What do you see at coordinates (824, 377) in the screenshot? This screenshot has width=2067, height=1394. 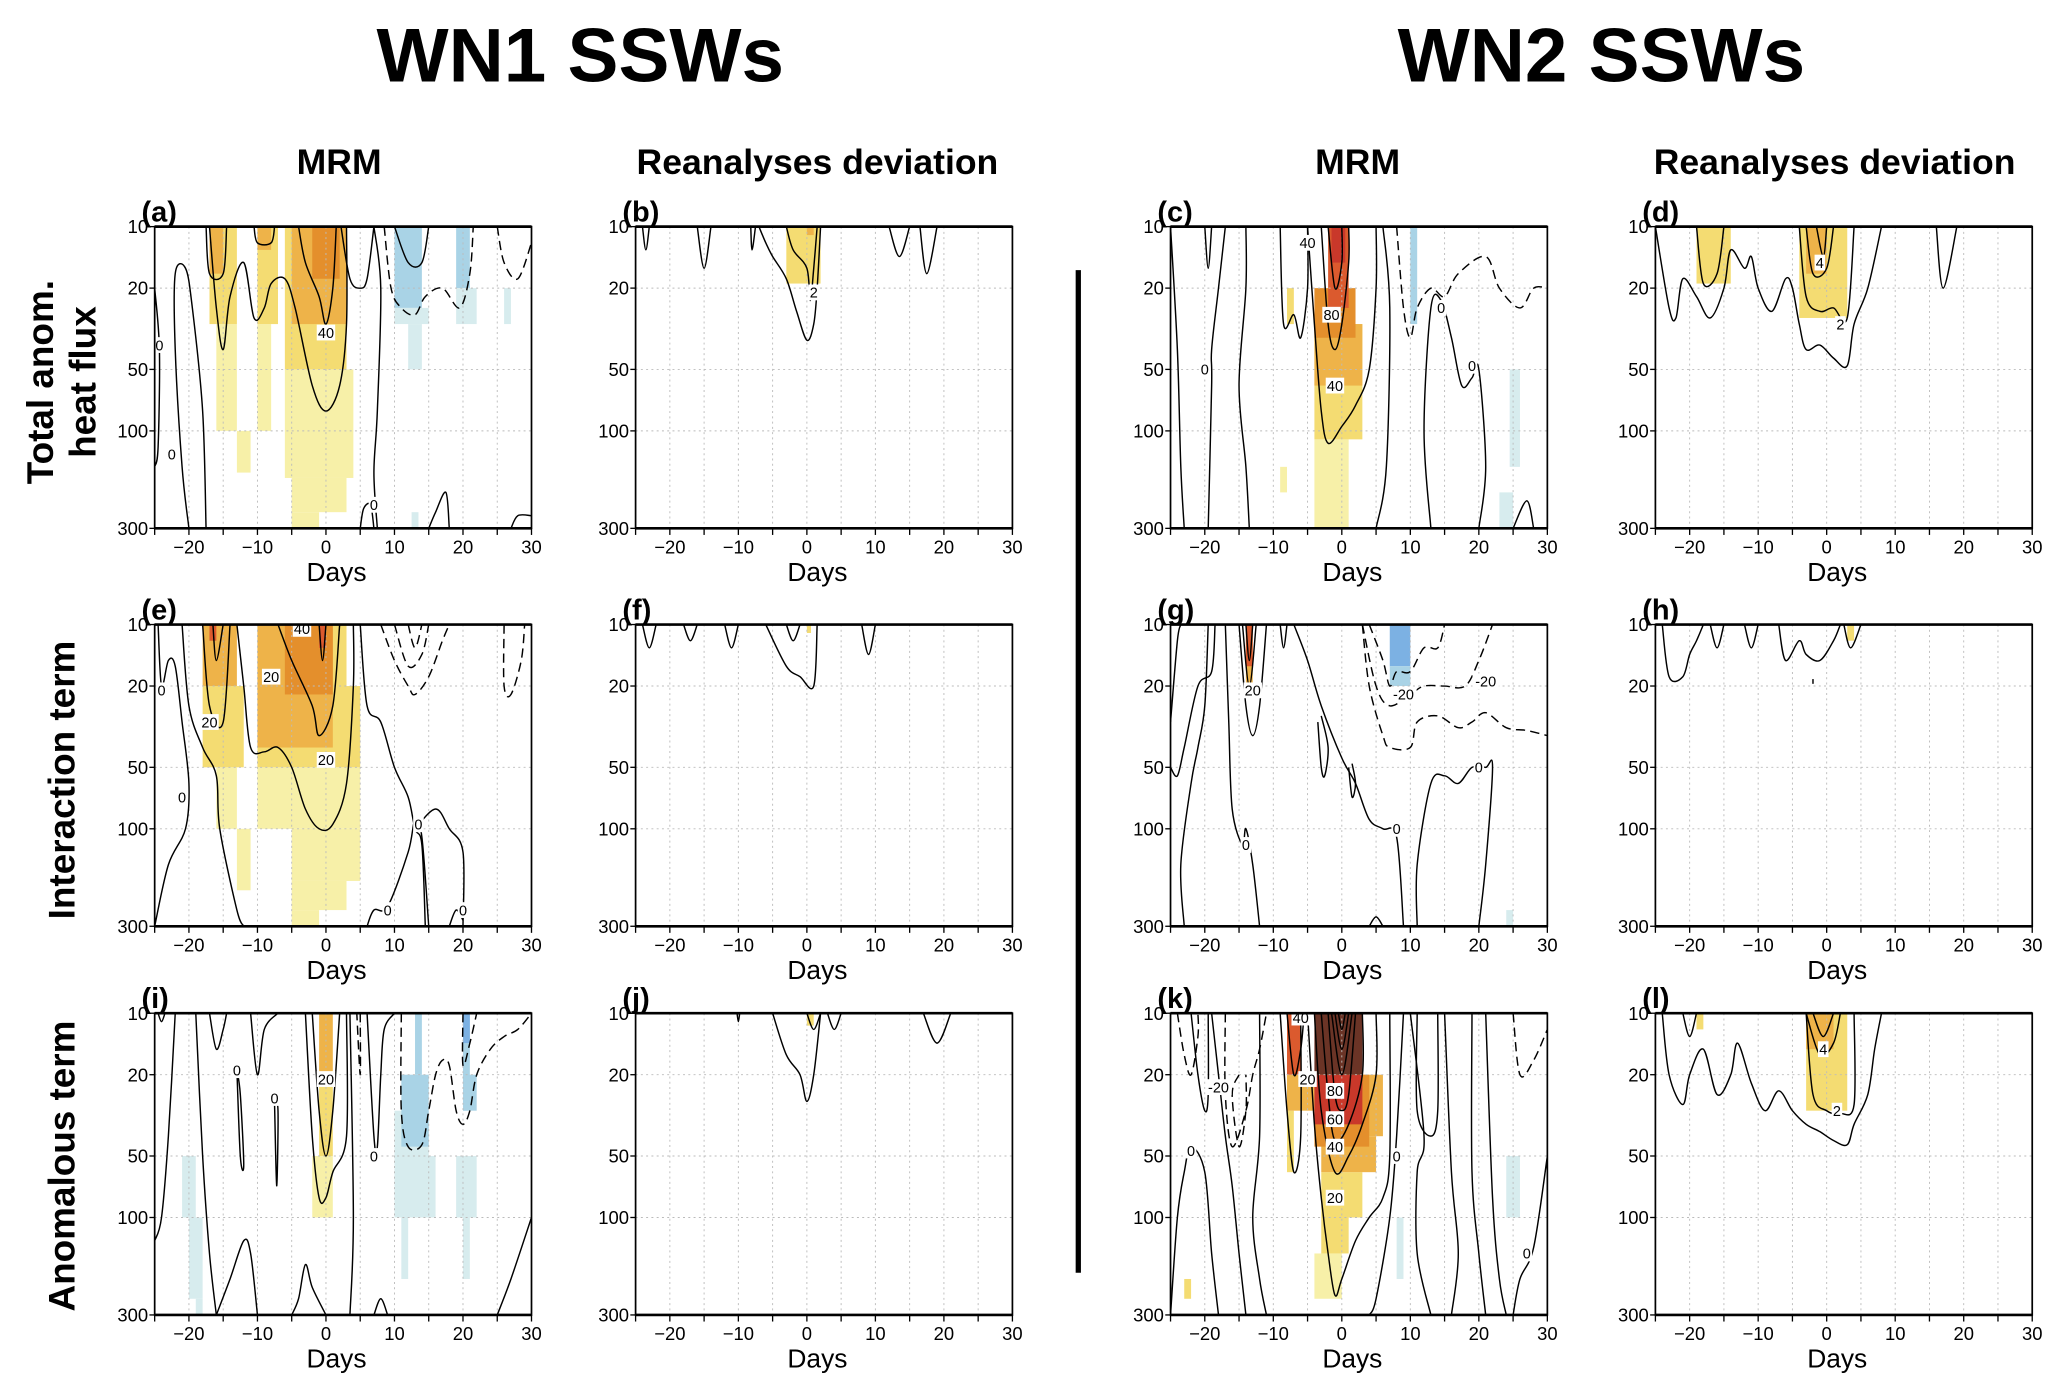 I see `plot-frame` at bounding box center [824, 377].